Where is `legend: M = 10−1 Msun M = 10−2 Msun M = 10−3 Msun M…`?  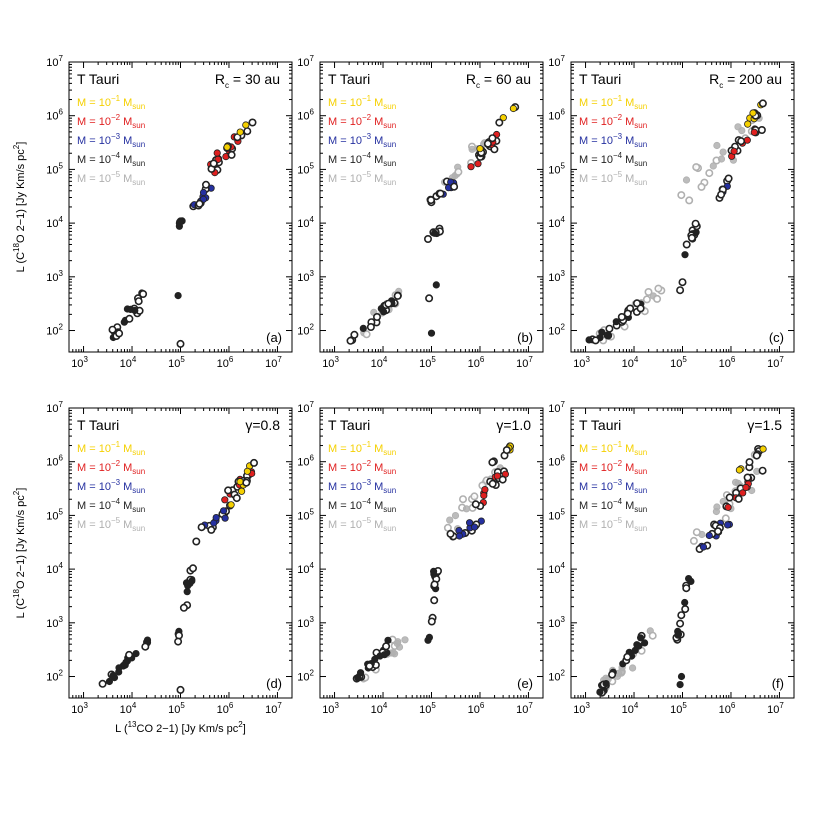
legend: M = 10−1 Msun M = 10−2 Msun M = 10−3 Msun M… is located at coordinates (362, 140).